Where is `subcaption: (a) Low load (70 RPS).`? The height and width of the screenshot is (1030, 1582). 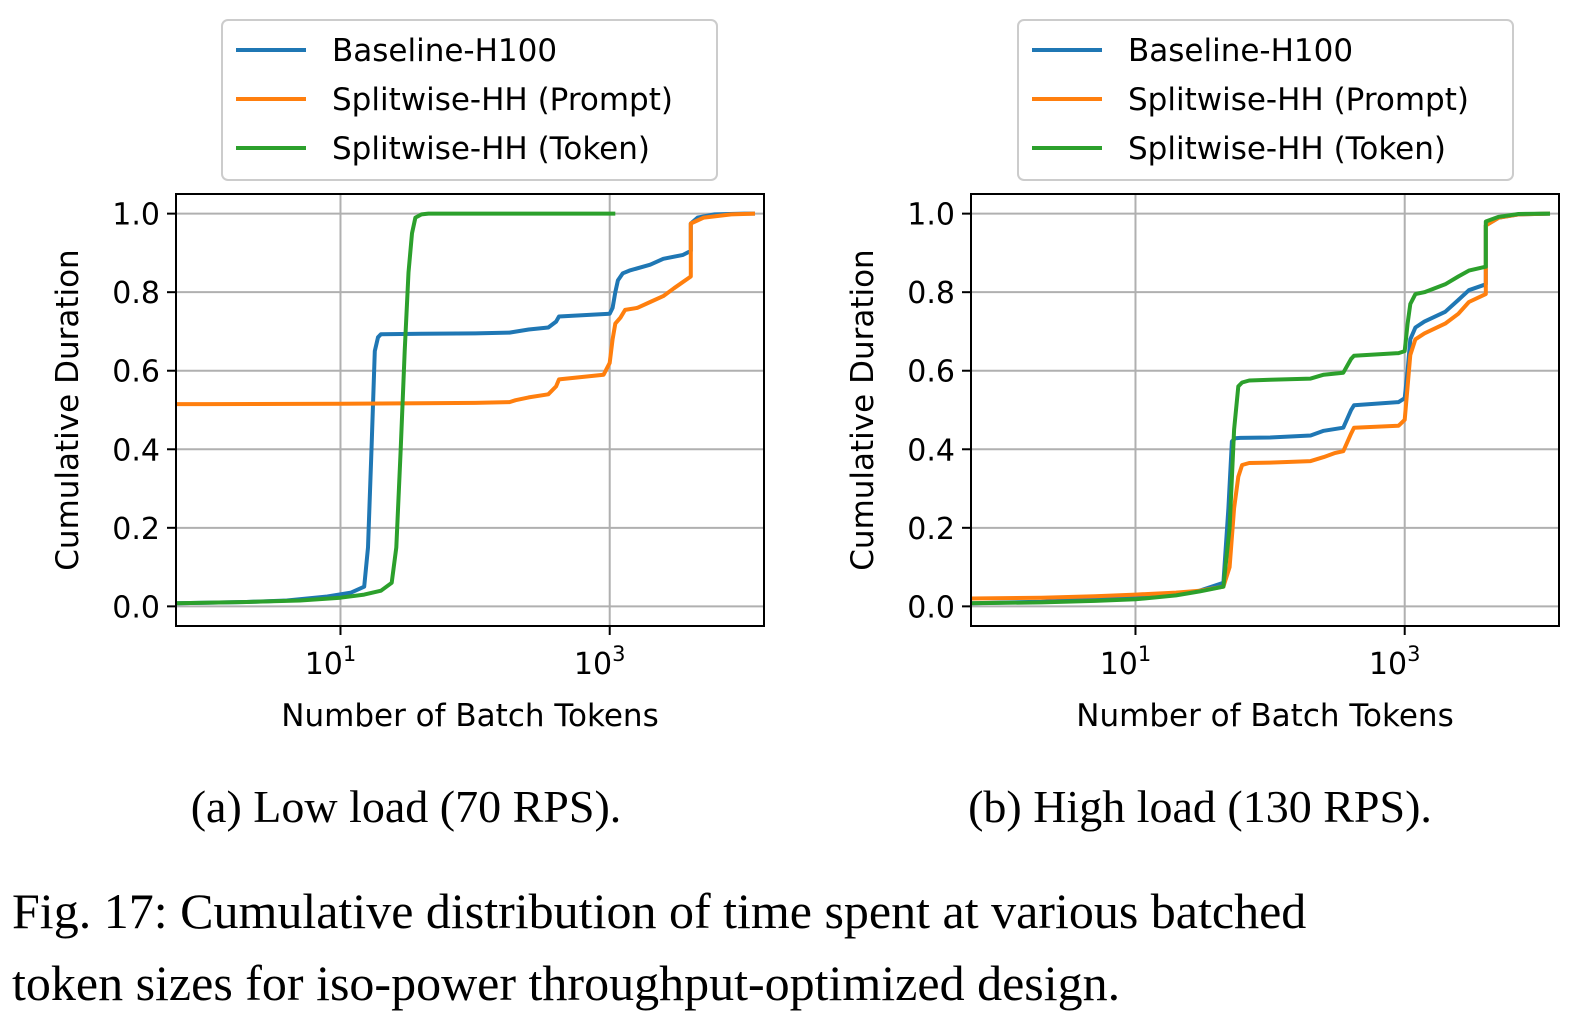 subcaption: (a) Low load (70 RPS). is located at coordinates (406, 806).